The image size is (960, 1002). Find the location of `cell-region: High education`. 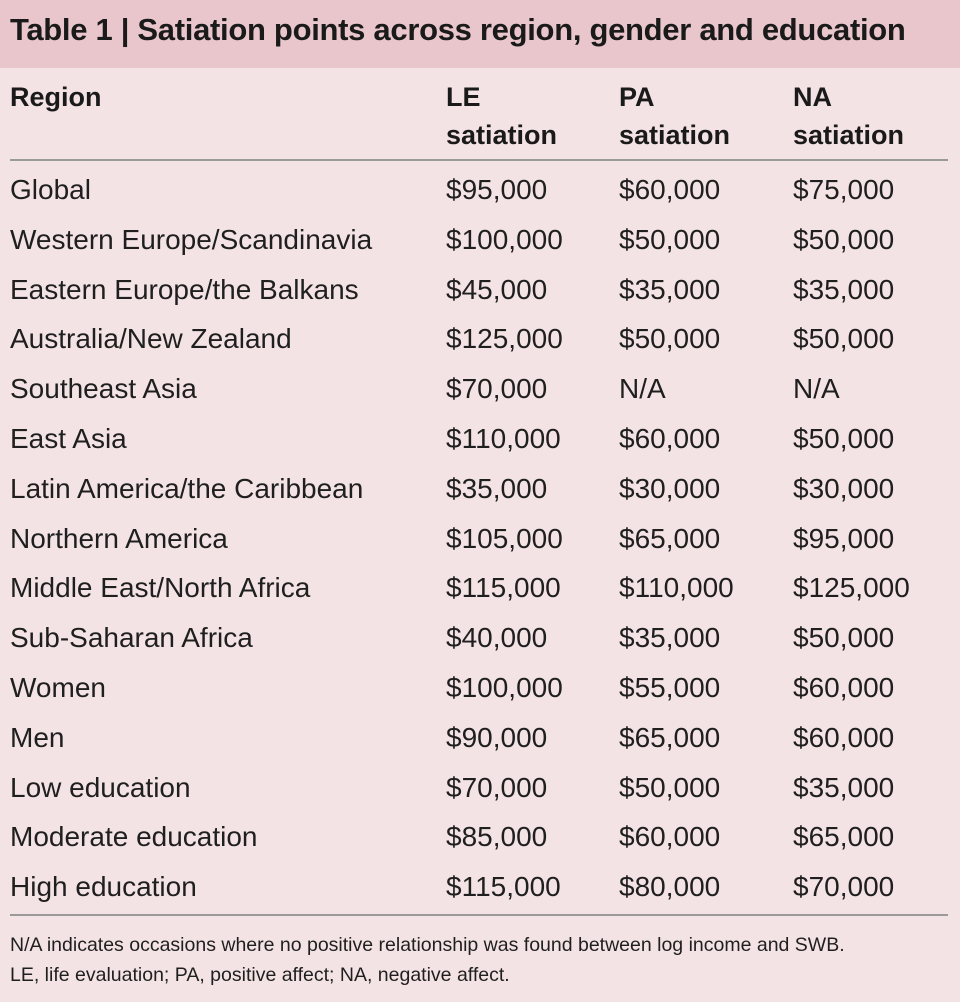

cell-region: High education is located at coordinates (103, 887).